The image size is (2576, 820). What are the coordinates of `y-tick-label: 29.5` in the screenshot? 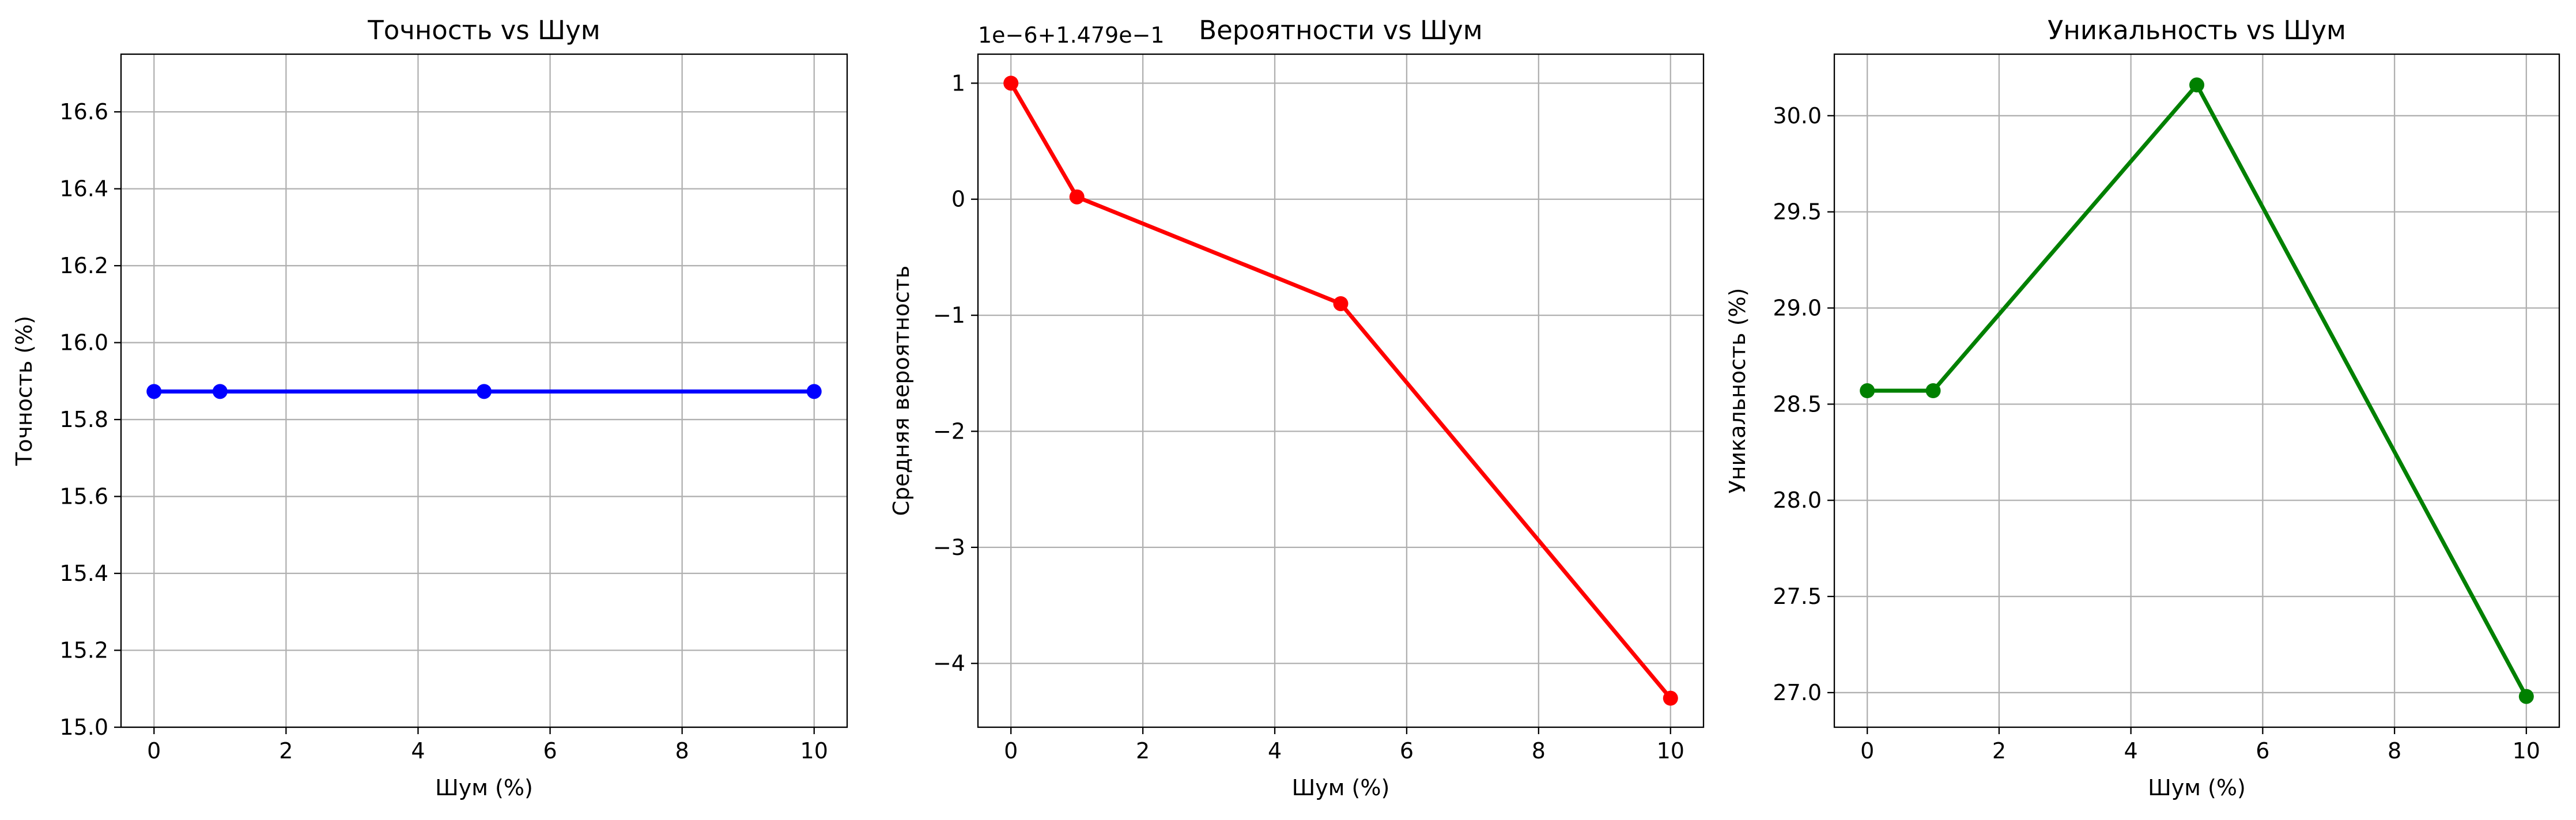 It's located at (1797, 212).